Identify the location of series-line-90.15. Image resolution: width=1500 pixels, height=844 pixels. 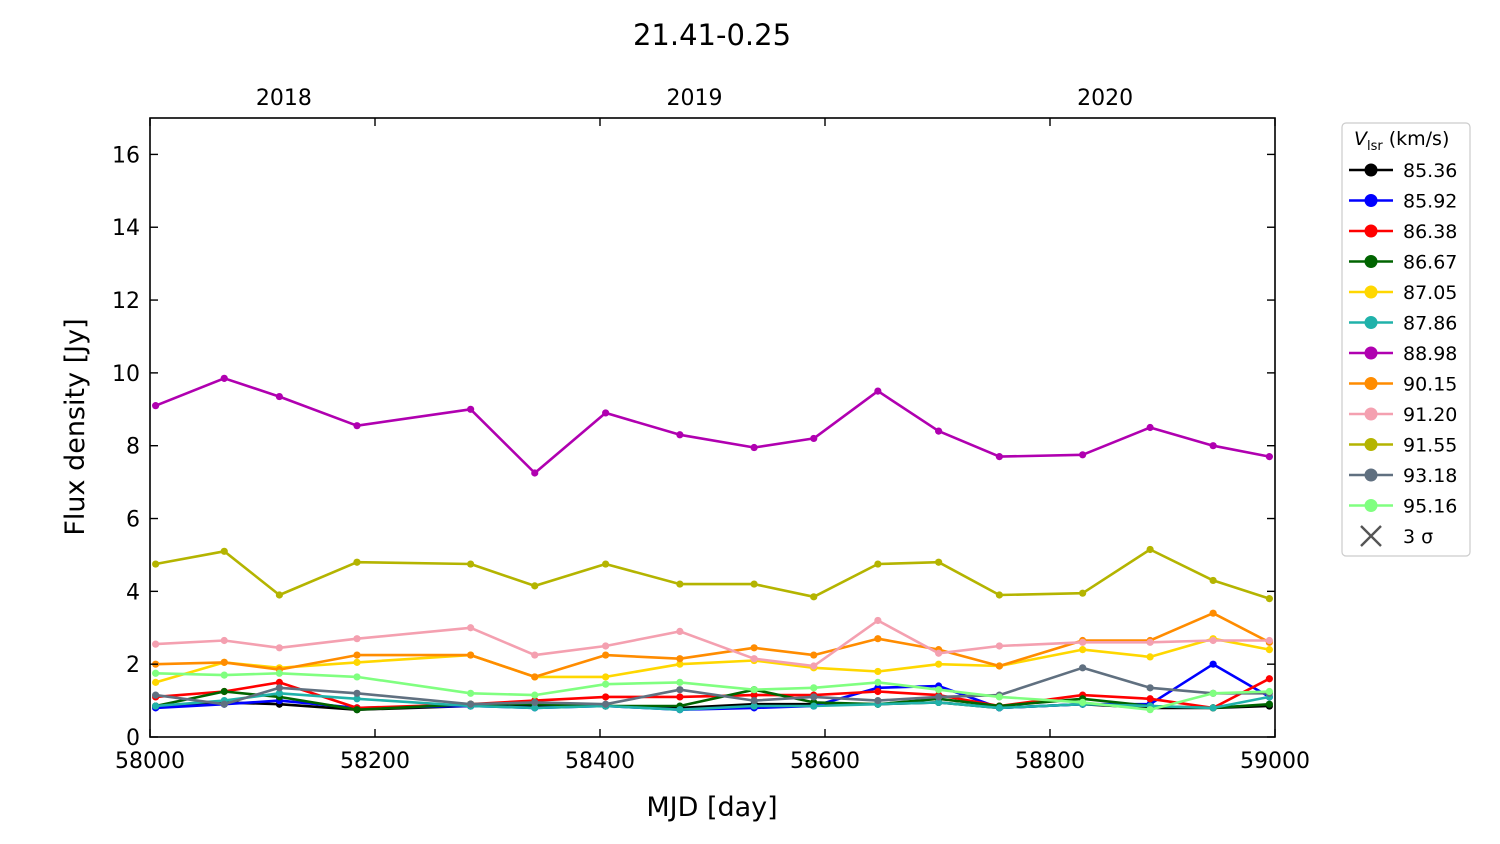
(712, 645).